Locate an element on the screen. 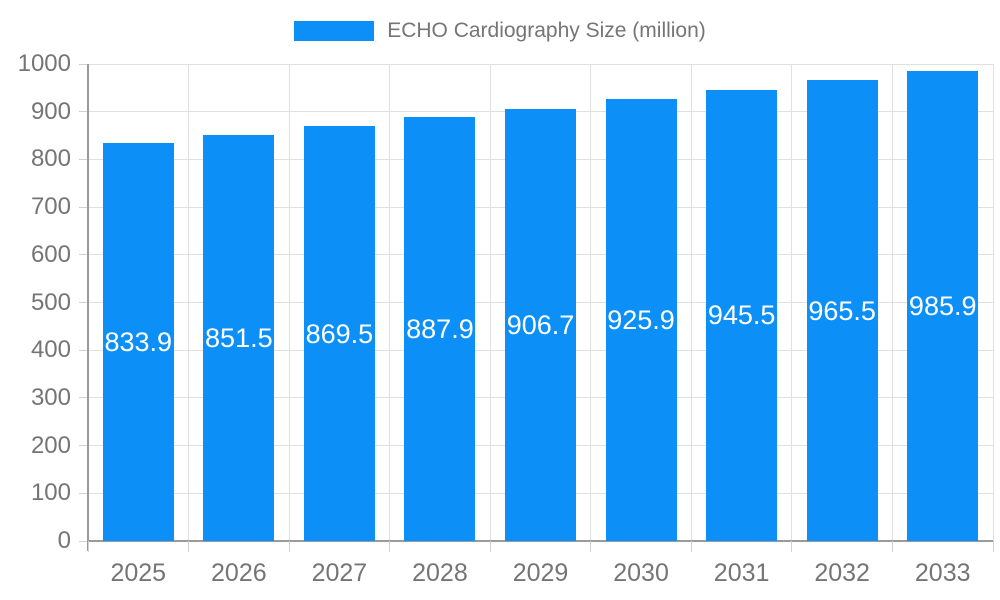  bar-value-label: 851.5 is located at coordinates (239, 337).